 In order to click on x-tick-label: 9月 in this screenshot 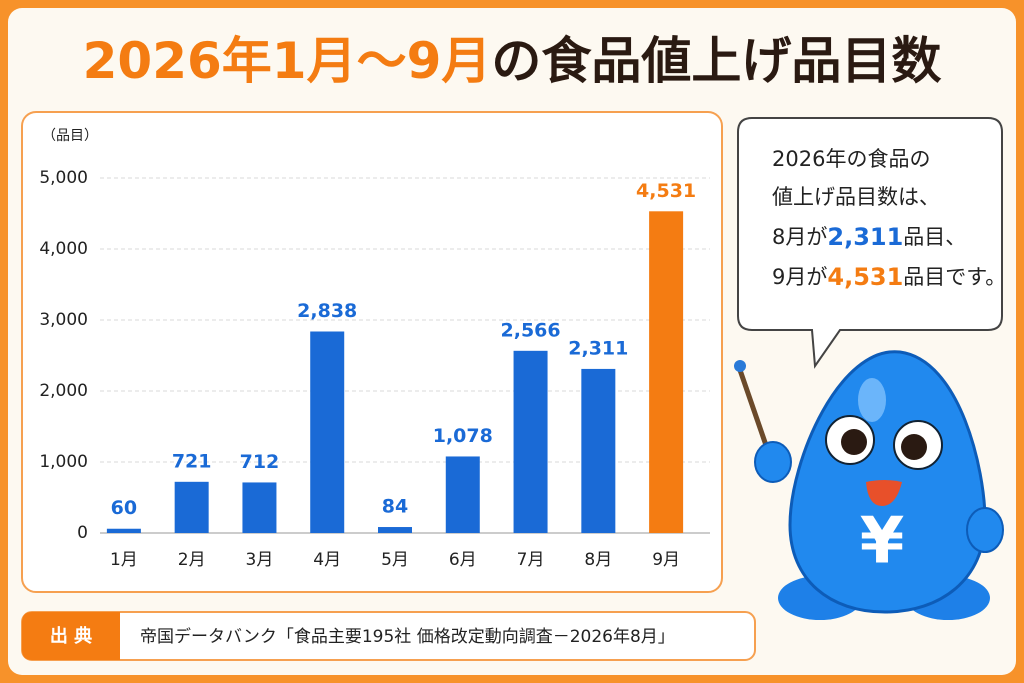, I will do `click(666, 560)`.